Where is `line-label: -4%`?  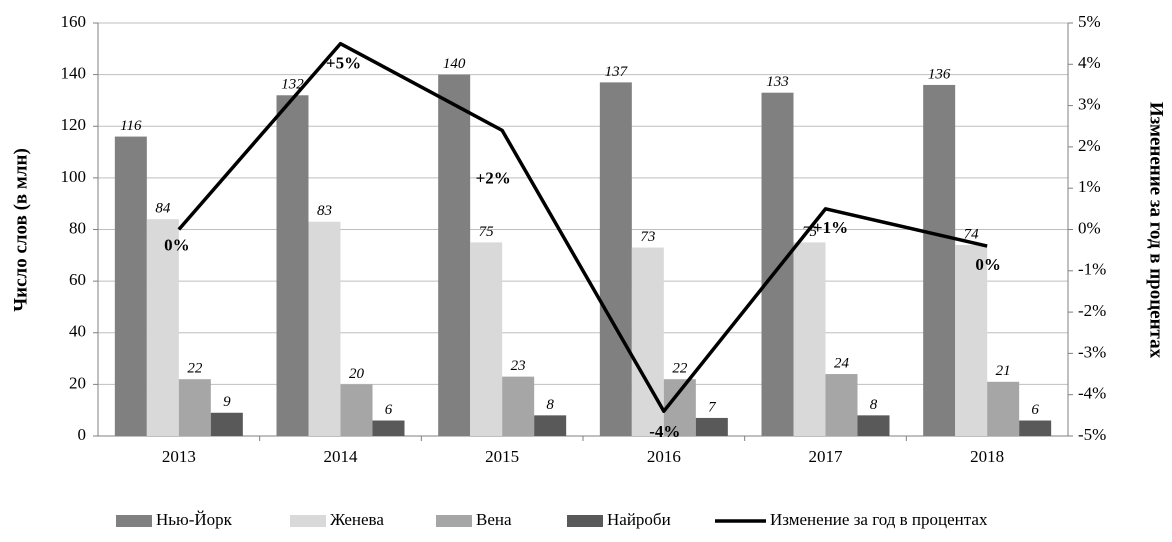
line-label: -4% is located at coordinates (664, 431).